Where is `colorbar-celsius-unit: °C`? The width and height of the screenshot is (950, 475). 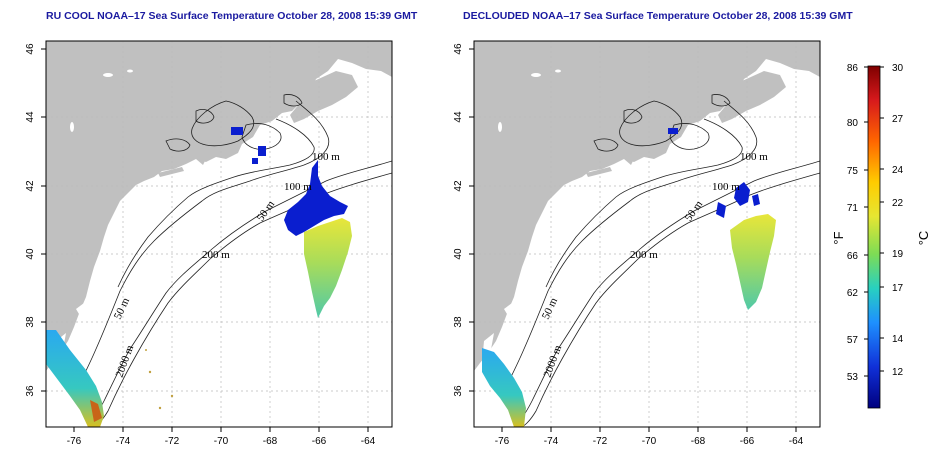 colorbar-celsius-unit: °C is located at coordinates (923, 238).